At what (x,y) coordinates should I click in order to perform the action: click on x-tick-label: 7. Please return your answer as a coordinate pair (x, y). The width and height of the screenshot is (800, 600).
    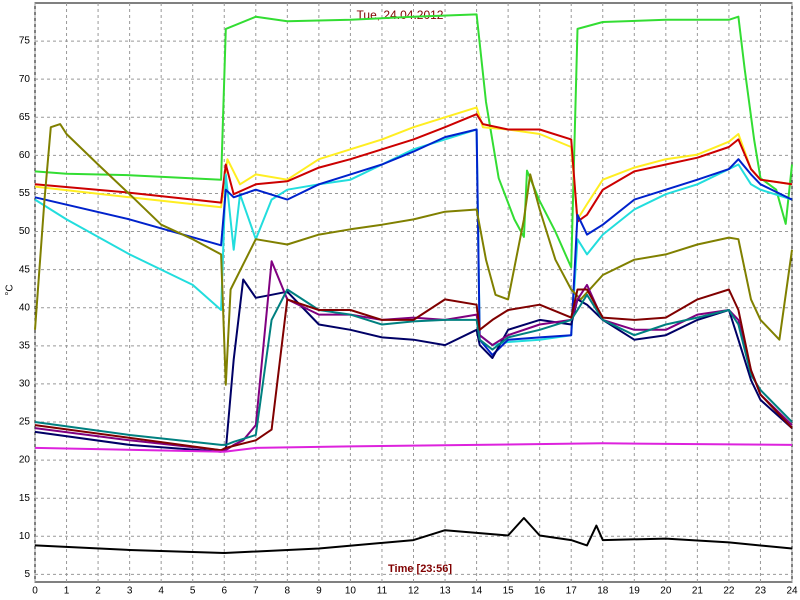
    Looking at the image, I should click on (256, 591).